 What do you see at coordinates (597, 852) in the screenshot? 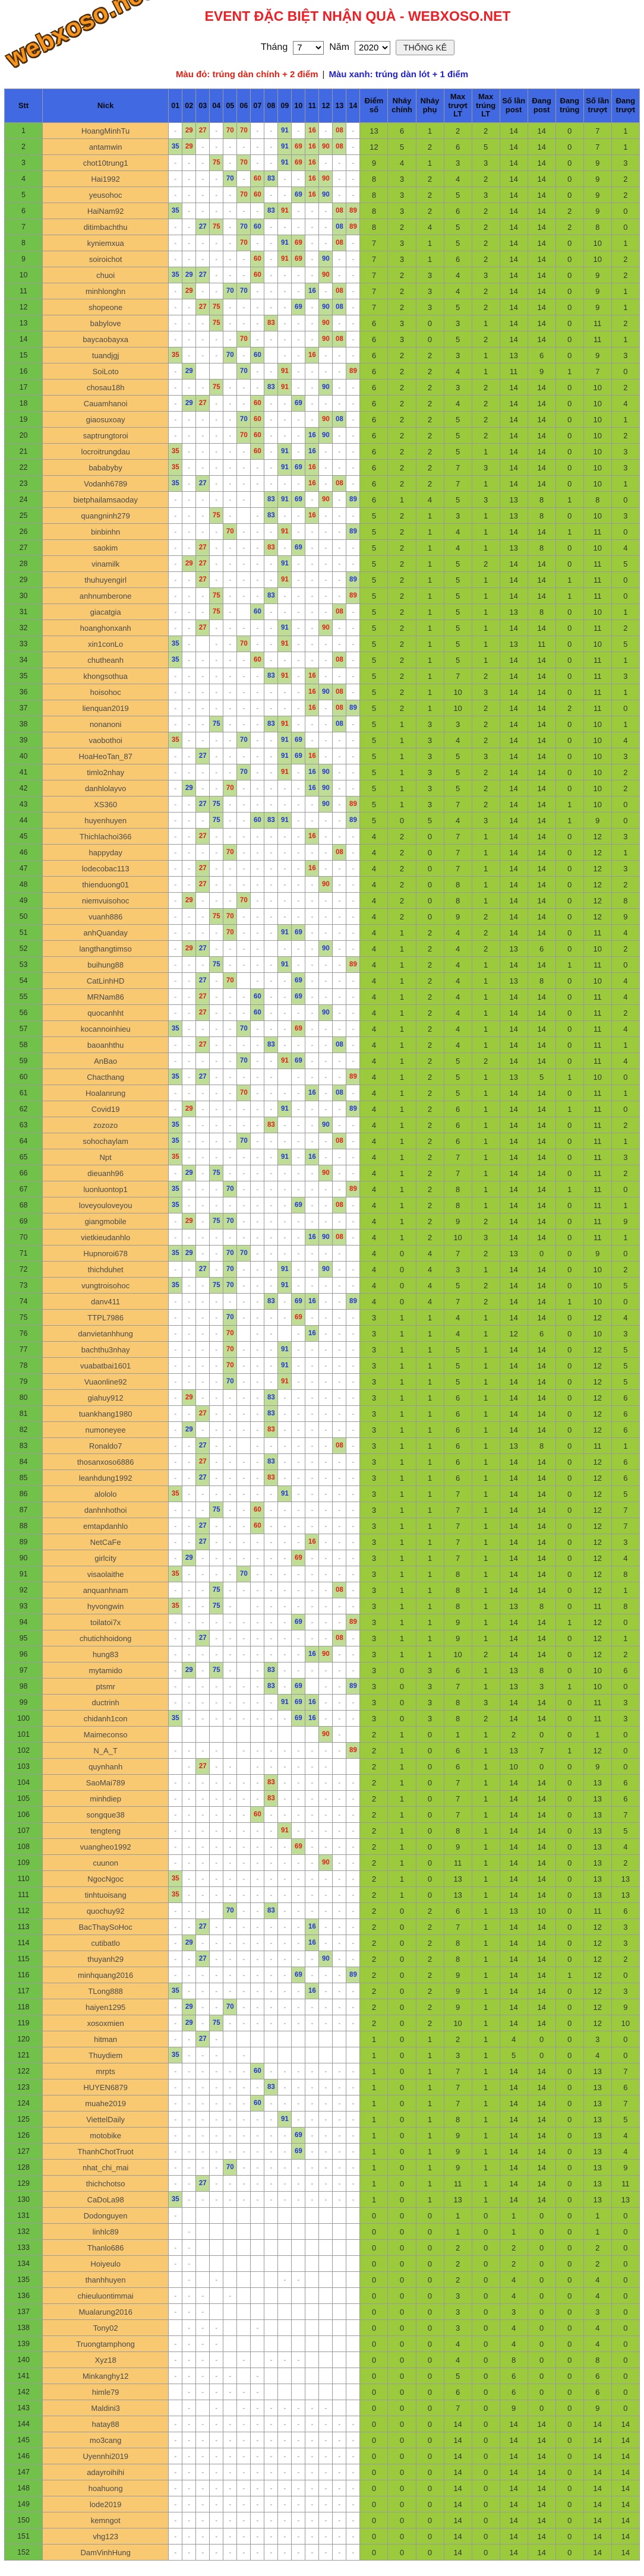
I see `summary-cell: 12` at bounding box center [597, 852].